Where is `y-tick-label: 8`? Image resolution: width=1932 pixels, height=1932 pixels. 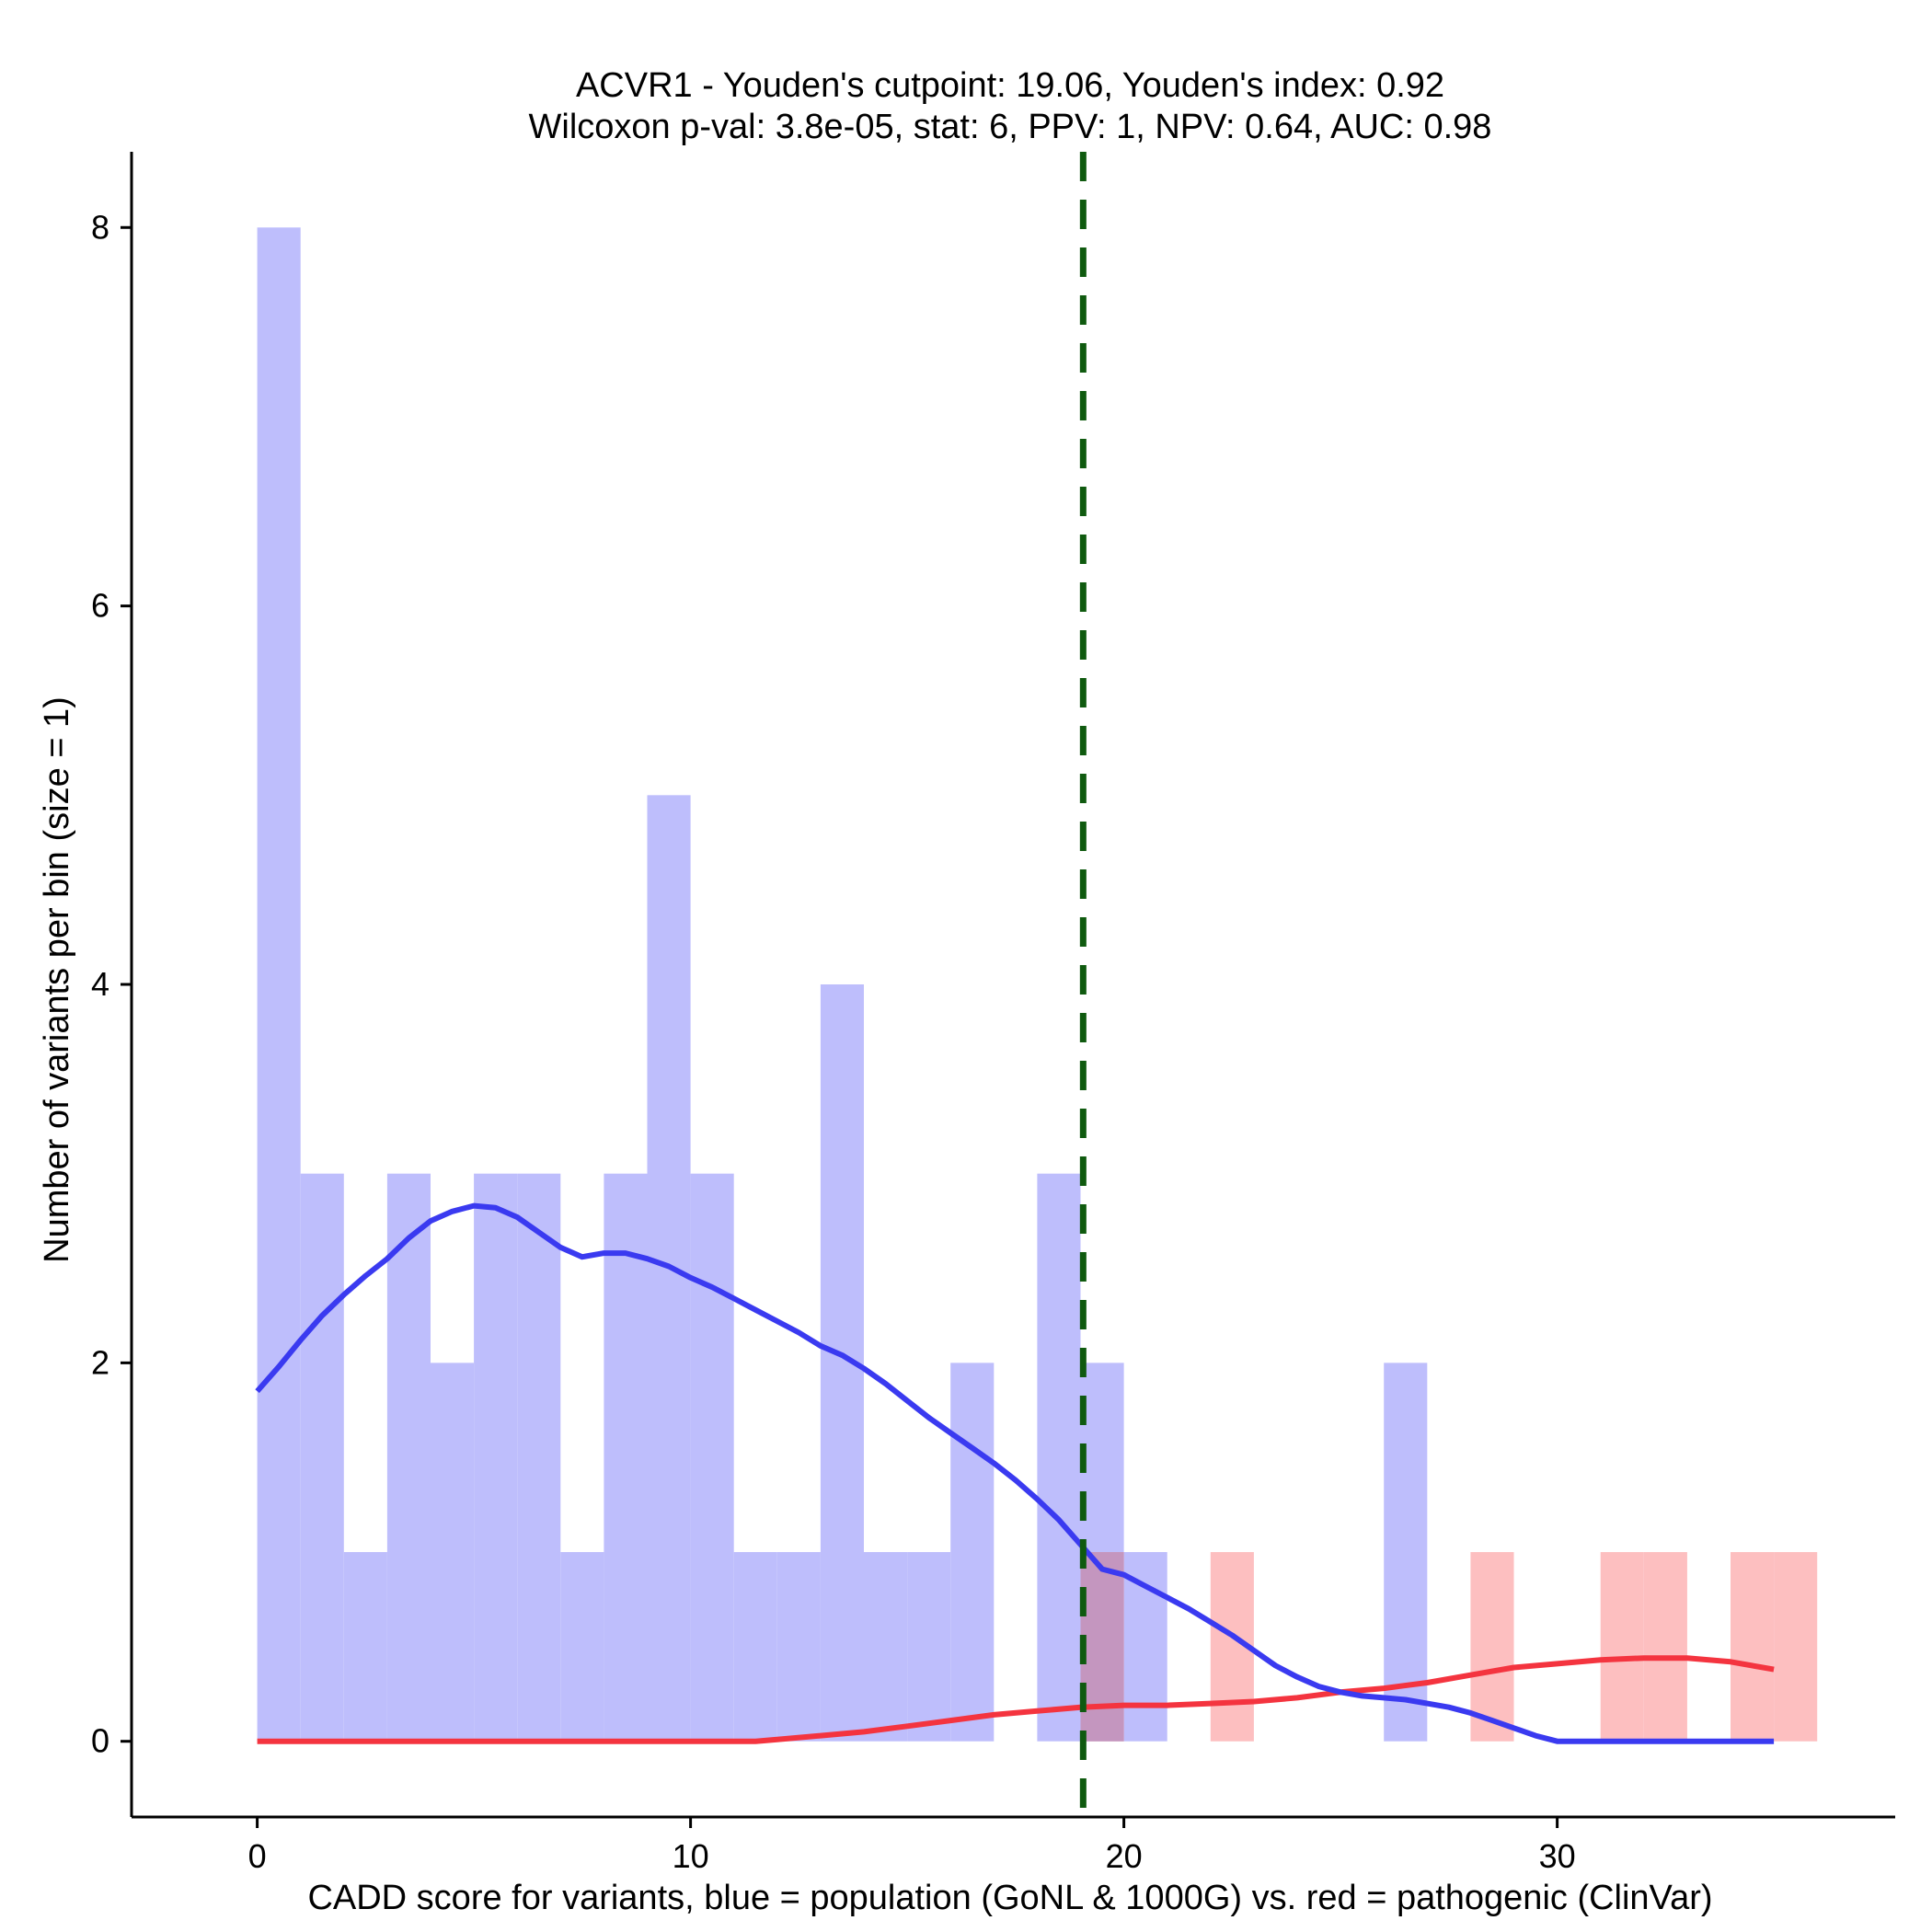 y-tick-label: 8 is located at coordinates (100, 227).